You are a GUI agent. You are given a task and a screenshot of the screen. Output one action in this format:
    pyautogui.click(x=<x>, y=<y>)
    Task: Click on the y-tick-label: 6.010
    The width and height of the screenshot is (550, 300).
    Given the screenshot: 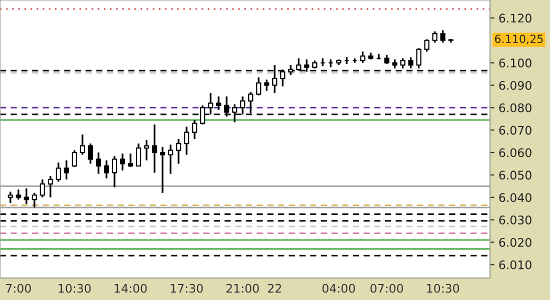 What is the action you would take?
    pyautogui.click(x=515, y=265)
    